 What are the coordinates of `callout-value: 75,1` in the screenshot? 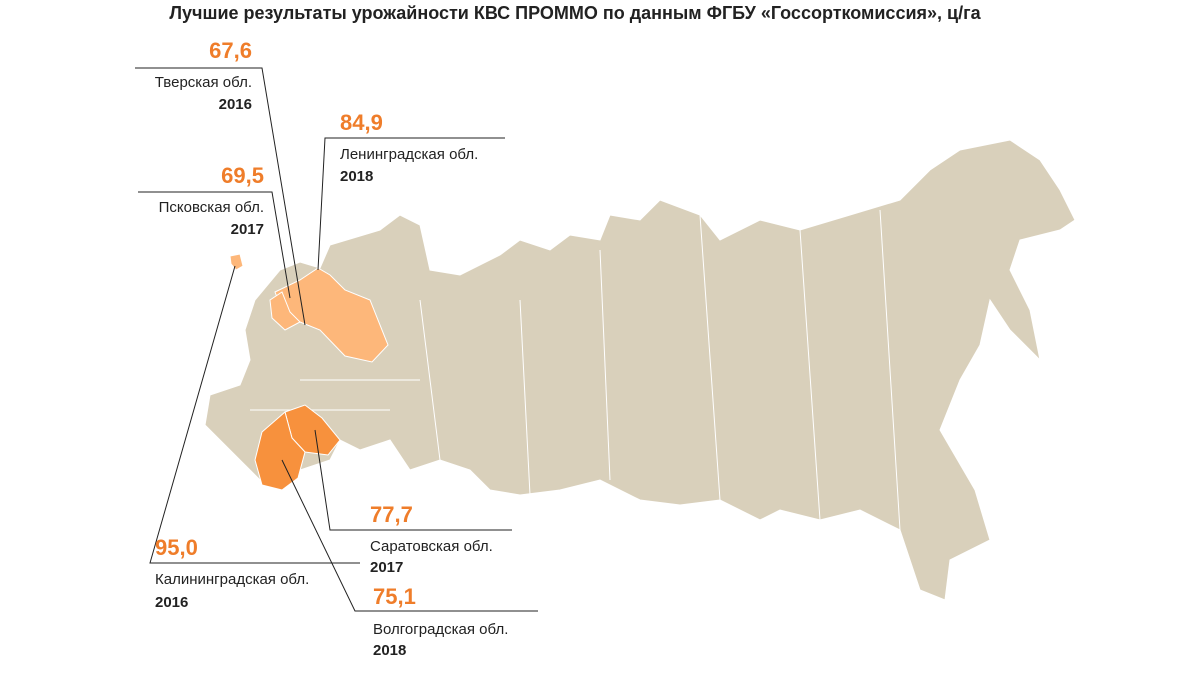 It's located at (394, 596).